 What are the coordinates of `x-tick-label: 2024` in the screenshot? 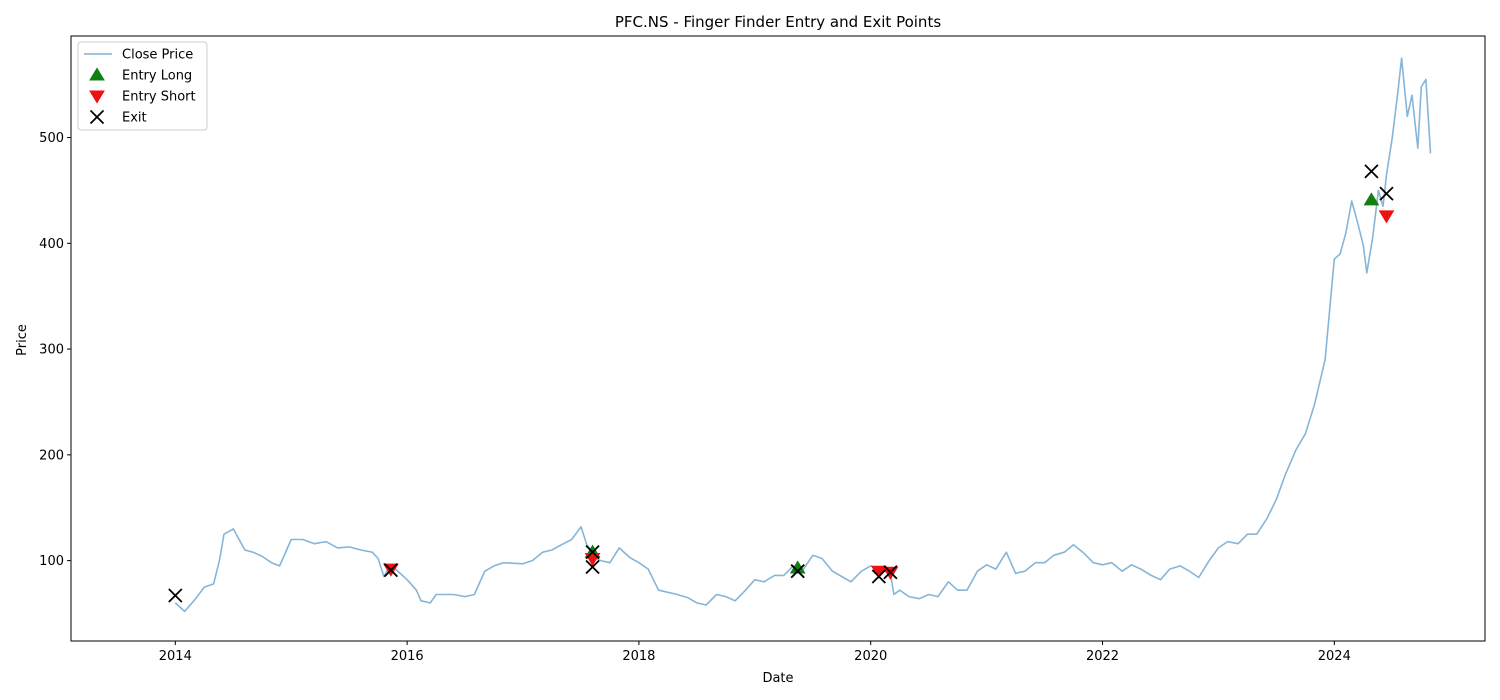 It's located at (1334, 656).